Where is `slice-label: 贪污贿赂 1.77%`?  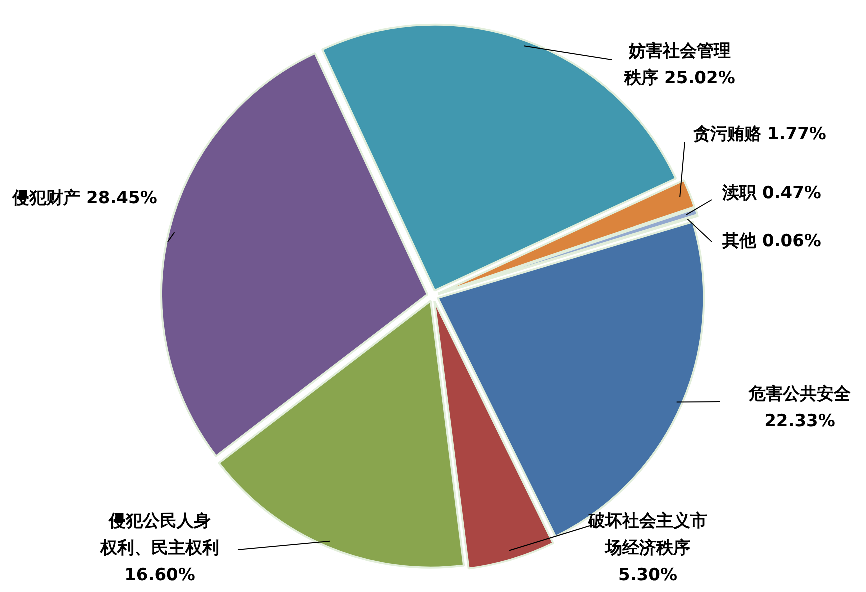
slice-label: 贪污贿赂 1.77% is located at coordinates (759, 134).